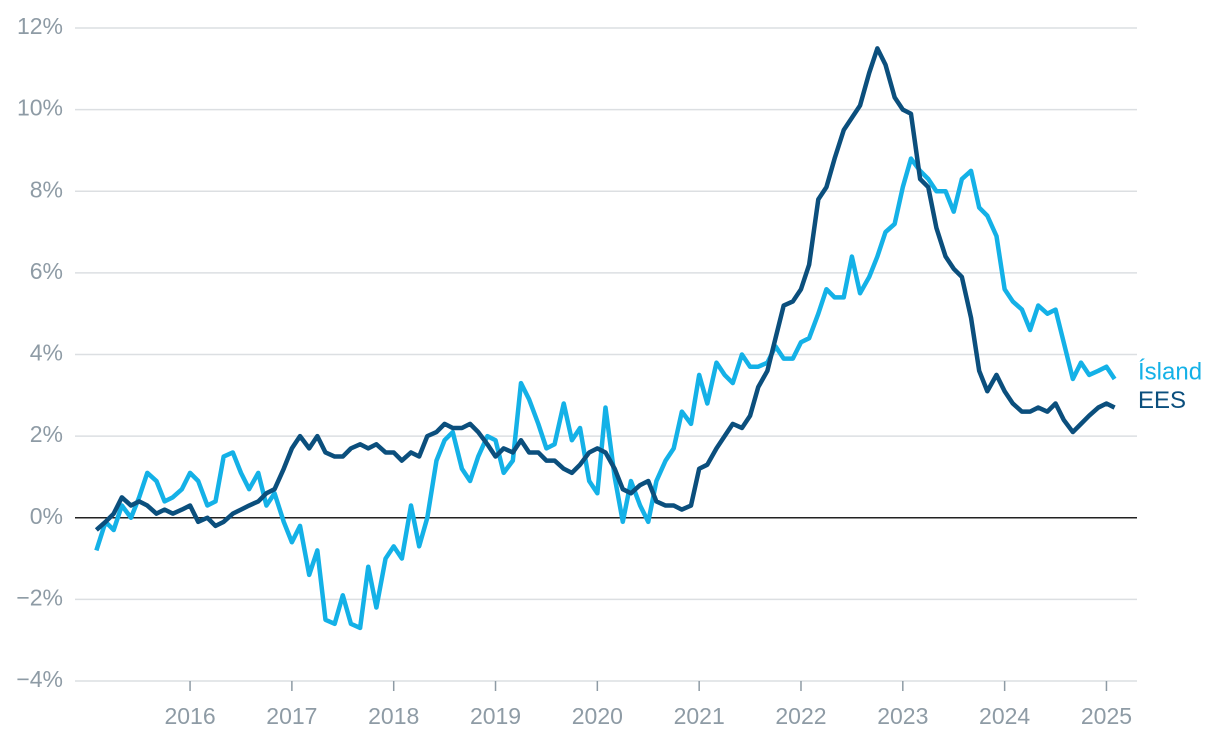  Describe the element at coordinates (189, 716) in the screenshot. I see `x-tick-label: 2016` at that location.